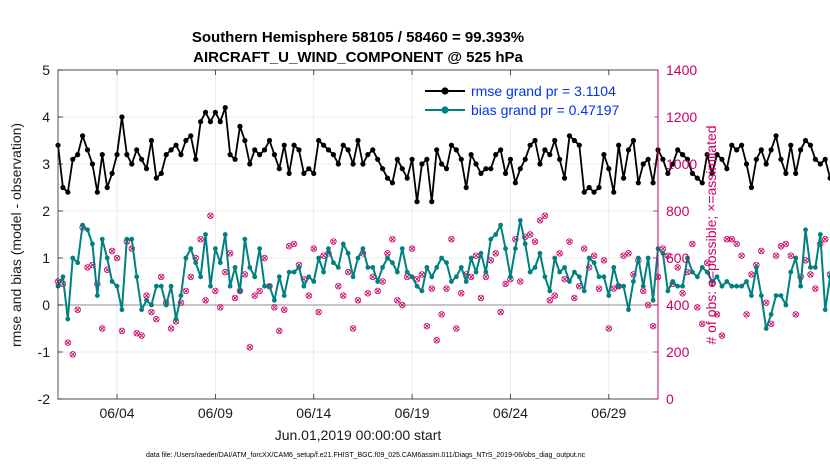 The width and height of the screenshot is (830, 470). Describe the element at coordinates (44, 352) in the screenshot. I see `y-tick-label: -1` at that location.